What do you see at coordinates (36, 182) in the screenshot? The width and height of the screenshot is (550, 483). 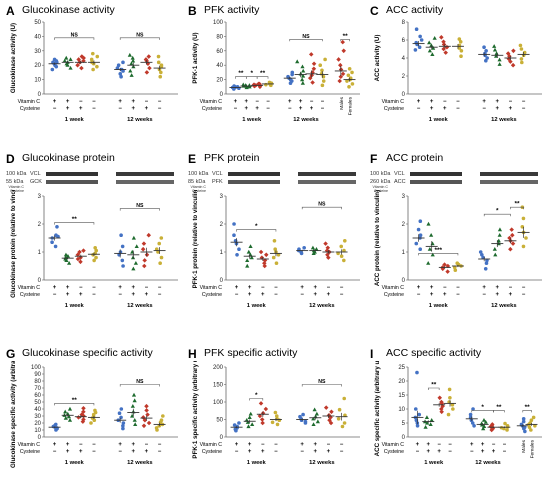 I see `blot-protein-label: GCK` at bounding box center [36, 182].